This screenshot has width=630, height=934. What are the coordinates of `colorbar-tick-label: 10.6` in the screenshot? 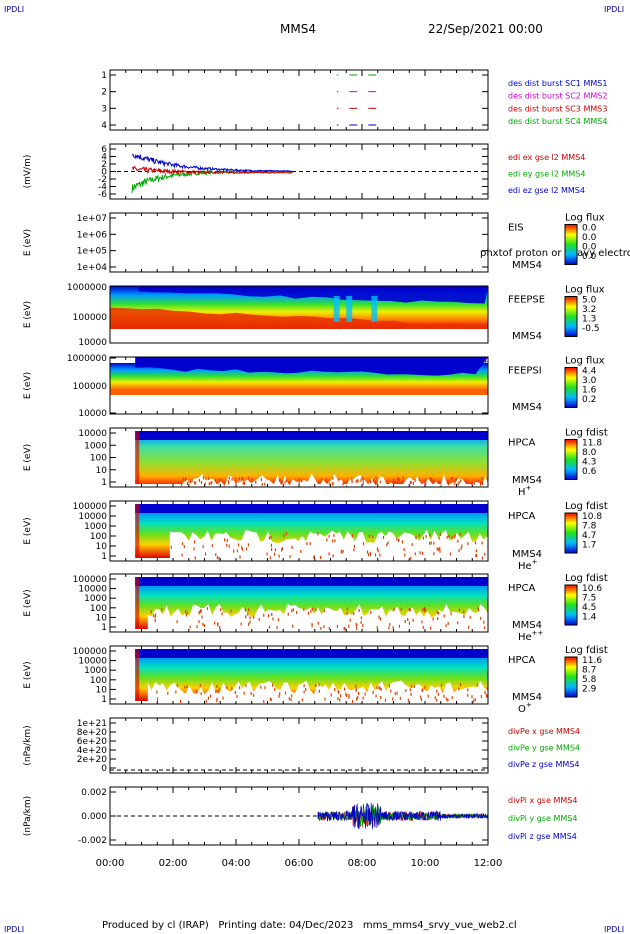 It's located at (592, 589).